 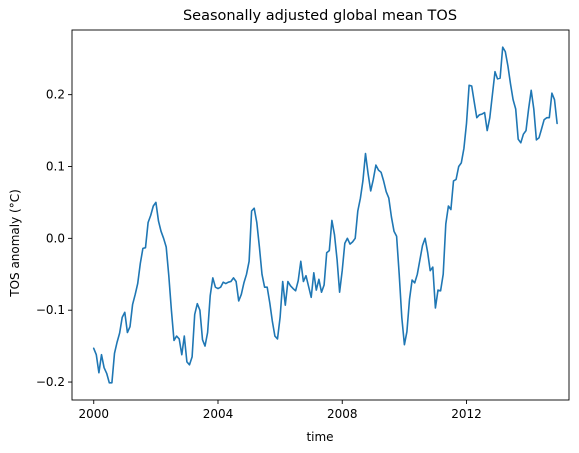 I want to click on chart-title: Seasonally adjusted global mean TOS, so click(x=320, y=16).